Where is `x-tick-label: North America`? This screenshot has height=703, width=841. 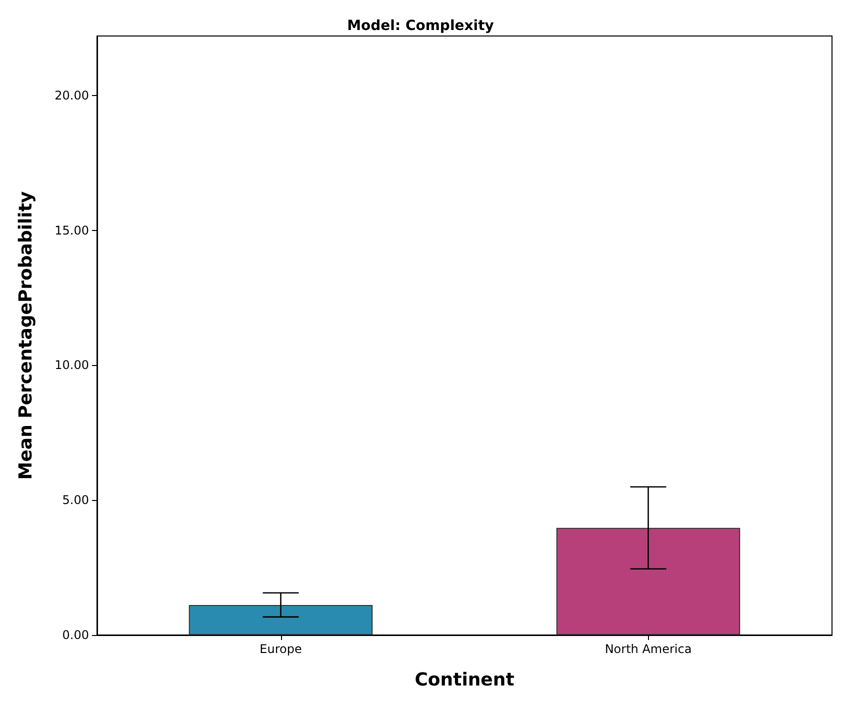
x-tick-label: North America is located at coordinates (648, 649).